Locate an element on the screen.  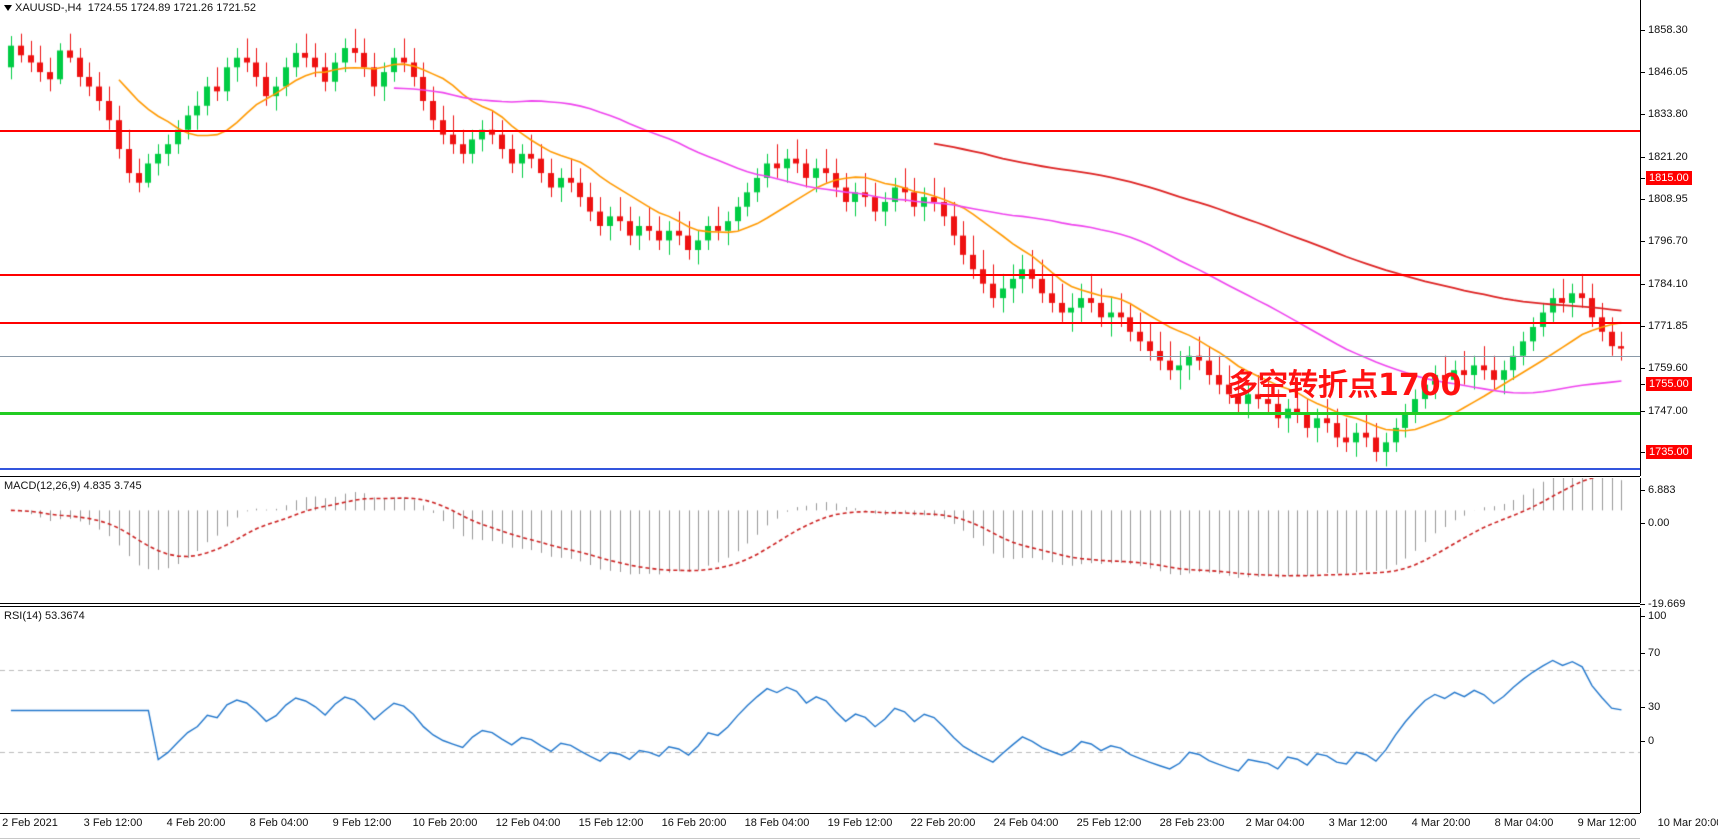
time-axis-label: 12 Feb 04:00 is located at coordinates (528, 823).